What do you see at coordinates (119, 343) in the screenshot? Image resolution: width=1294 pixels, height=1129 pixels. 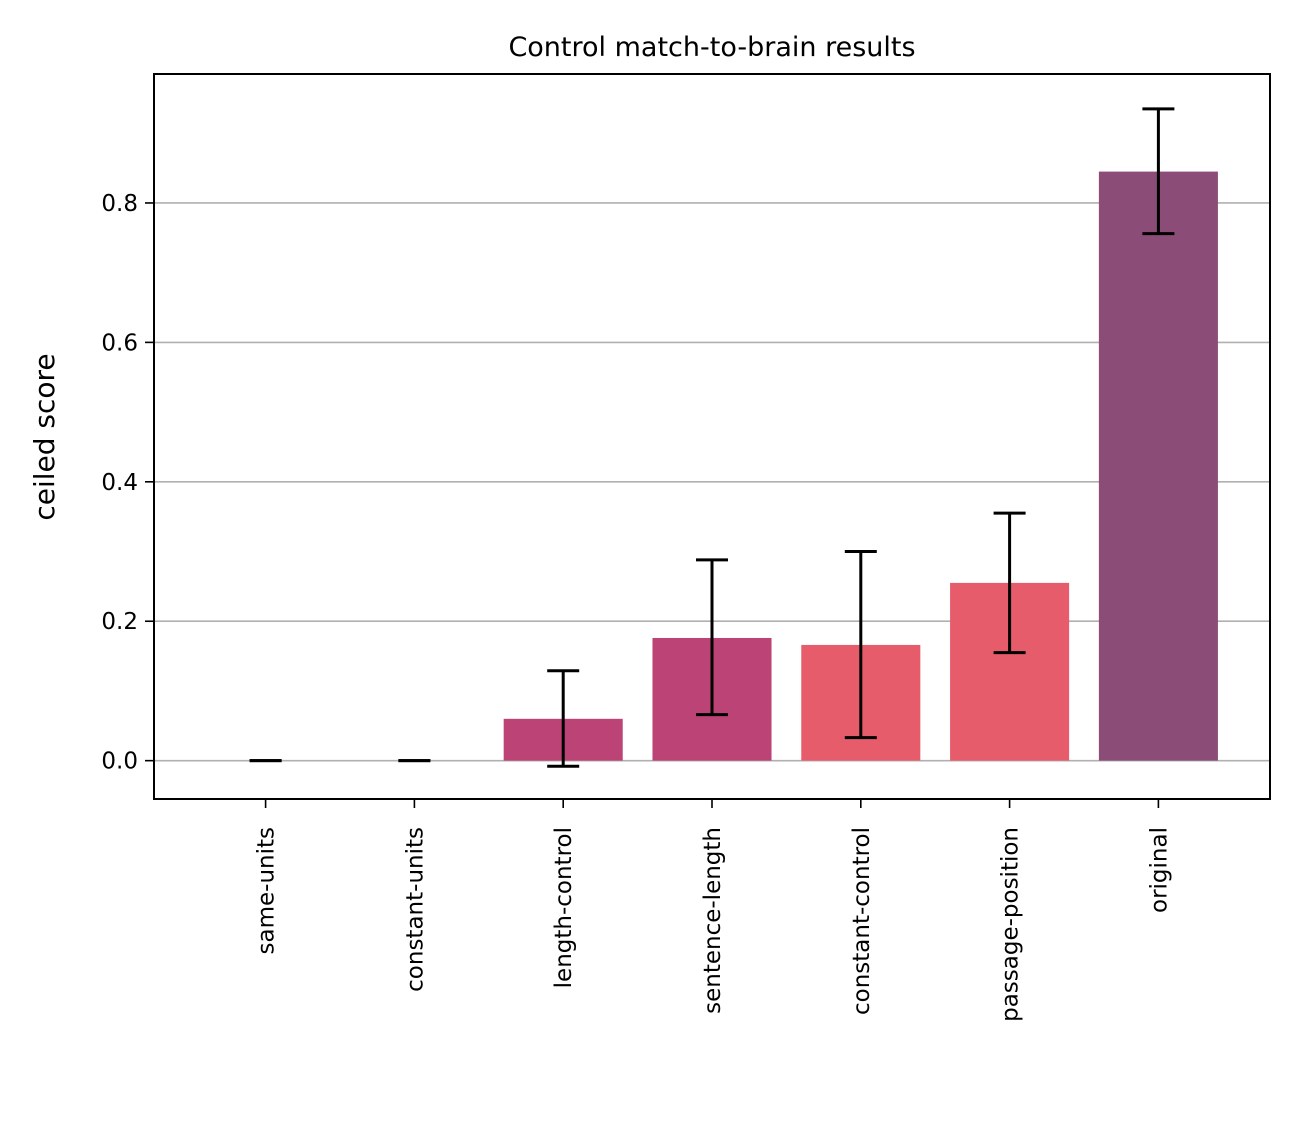 I see `y-tick-label: 0.6` at bounding box center [119, 343].